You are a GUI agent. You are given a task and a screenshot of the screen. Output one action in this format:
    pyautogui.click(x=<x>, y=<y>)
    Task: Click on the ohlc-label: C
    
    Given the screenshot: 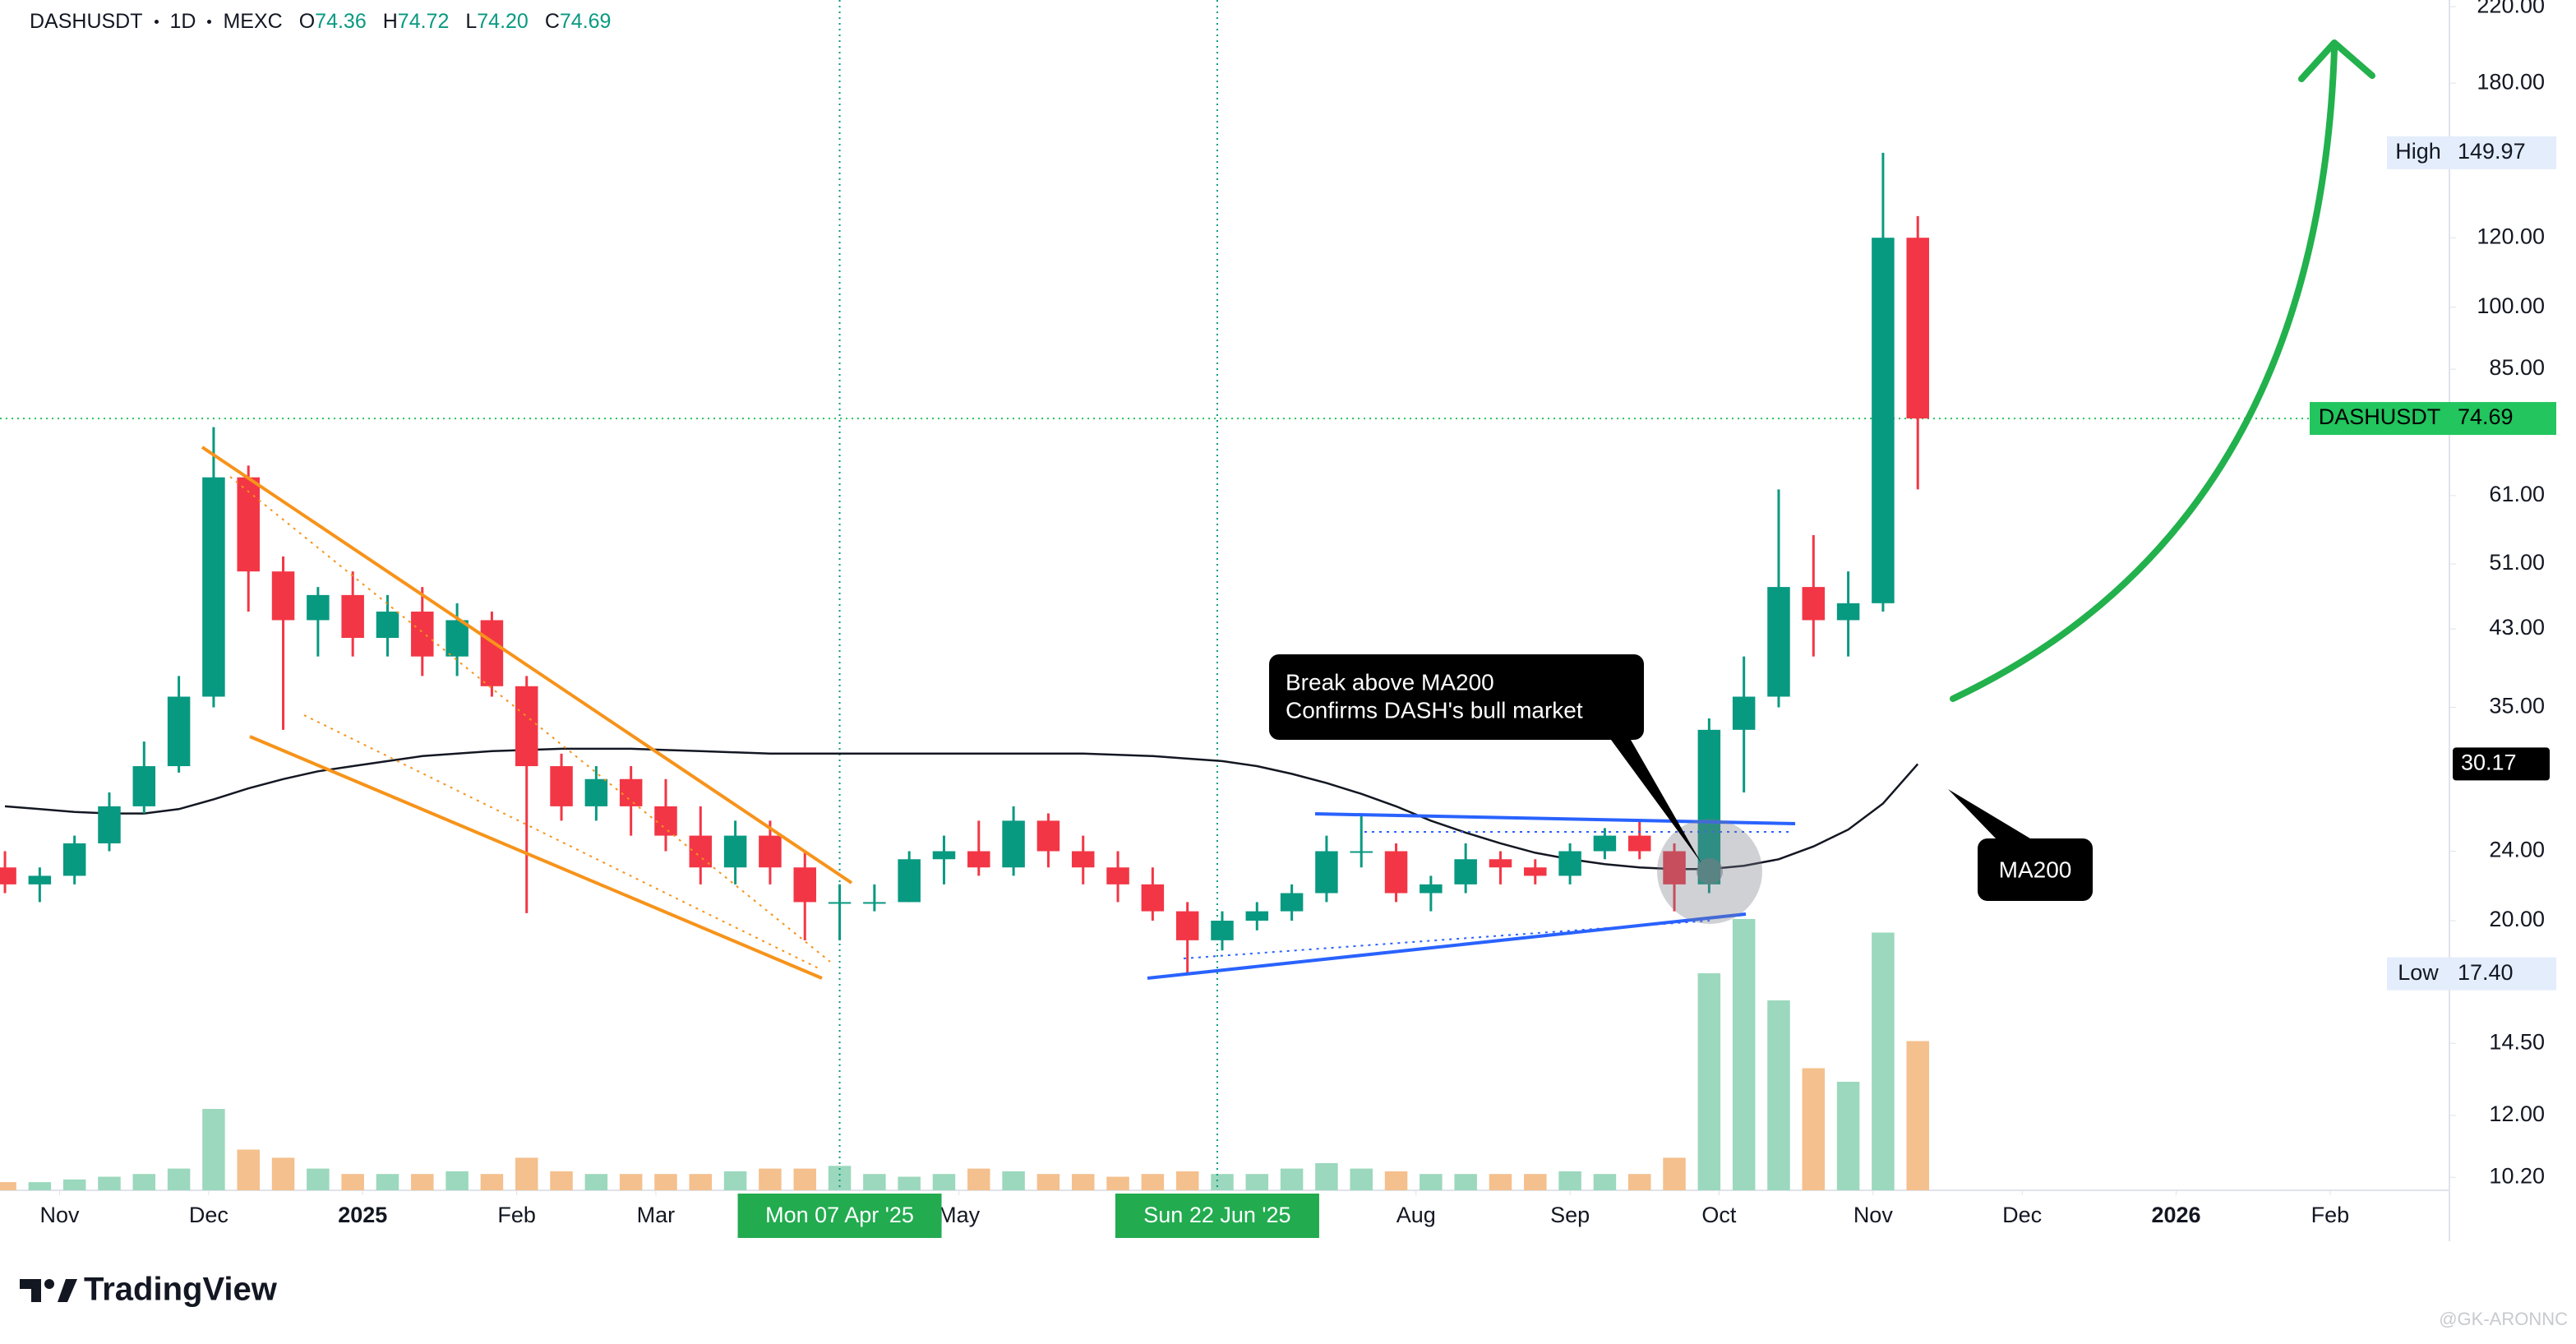 What is the action you would take?
    pyautogui.click(x=552, y=22)
    